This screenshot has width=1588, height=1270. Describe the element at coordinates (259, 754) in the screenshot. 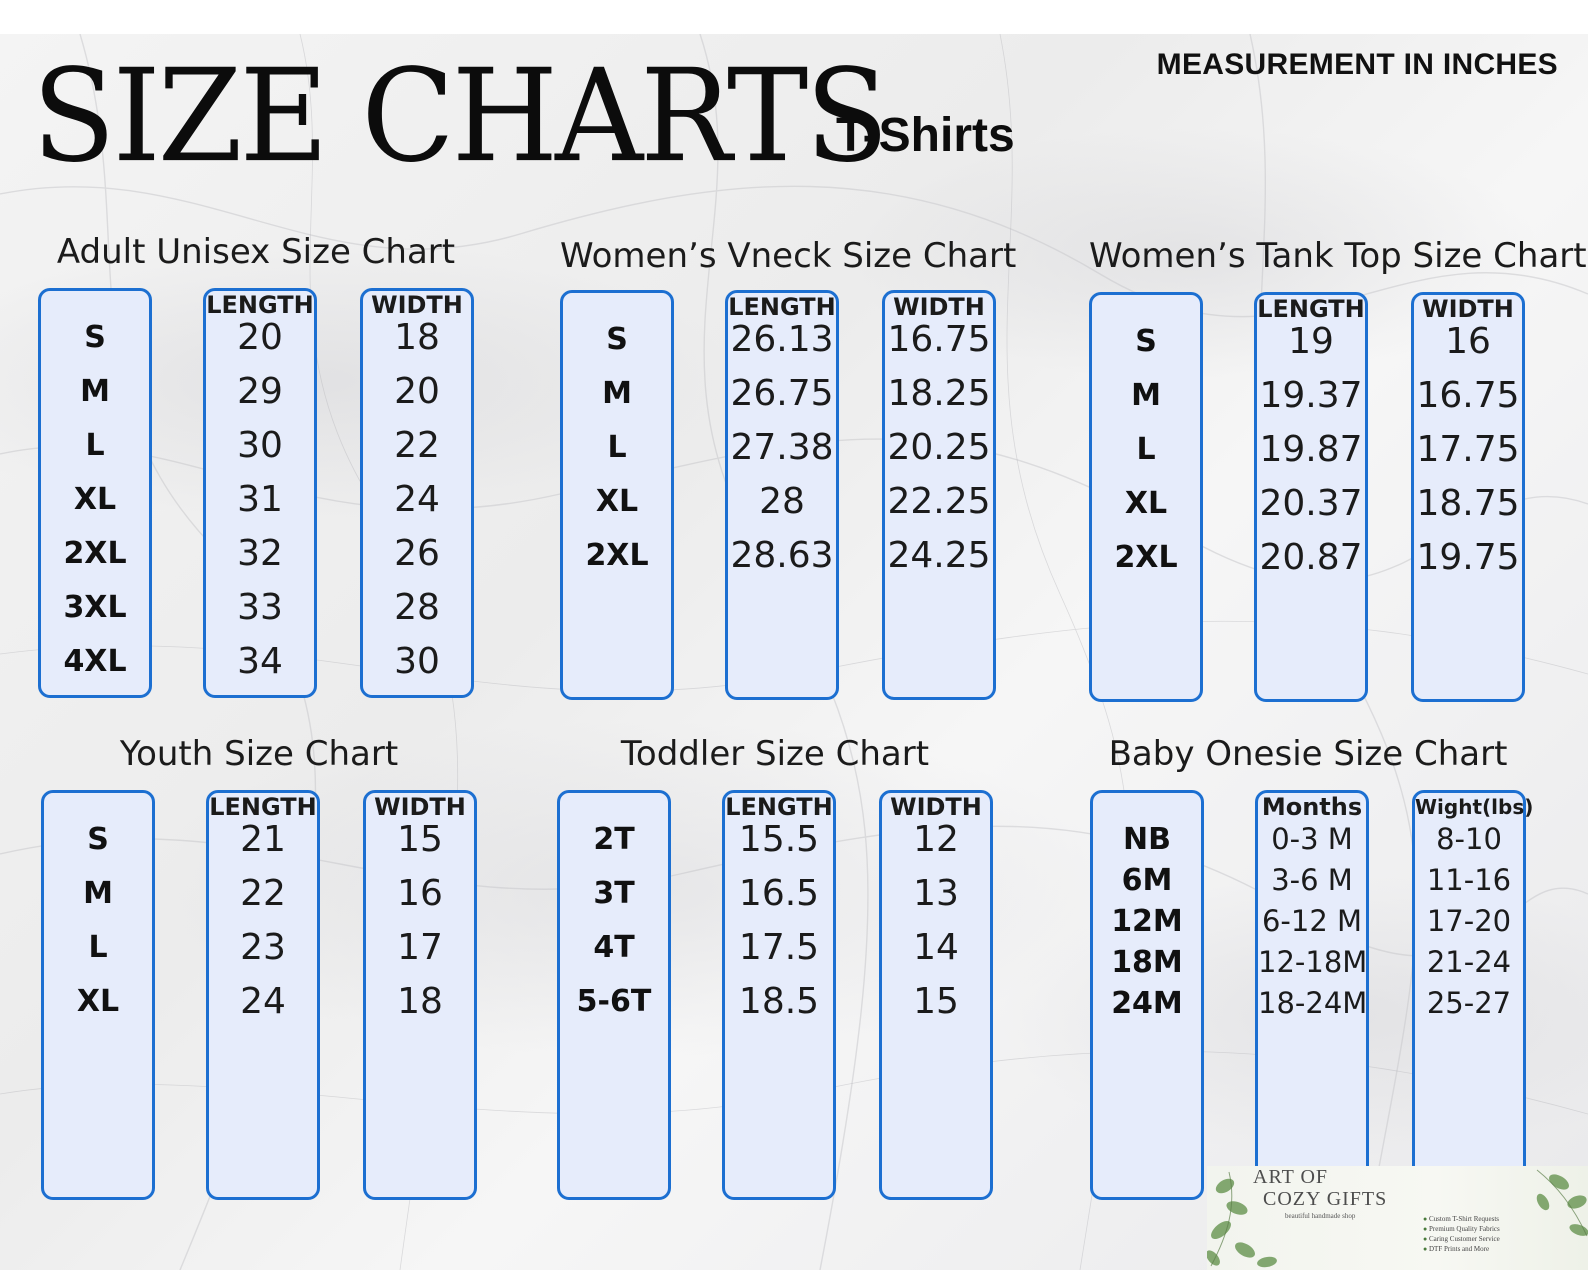

I see `chart-title: Youth Size Chart` at that location.